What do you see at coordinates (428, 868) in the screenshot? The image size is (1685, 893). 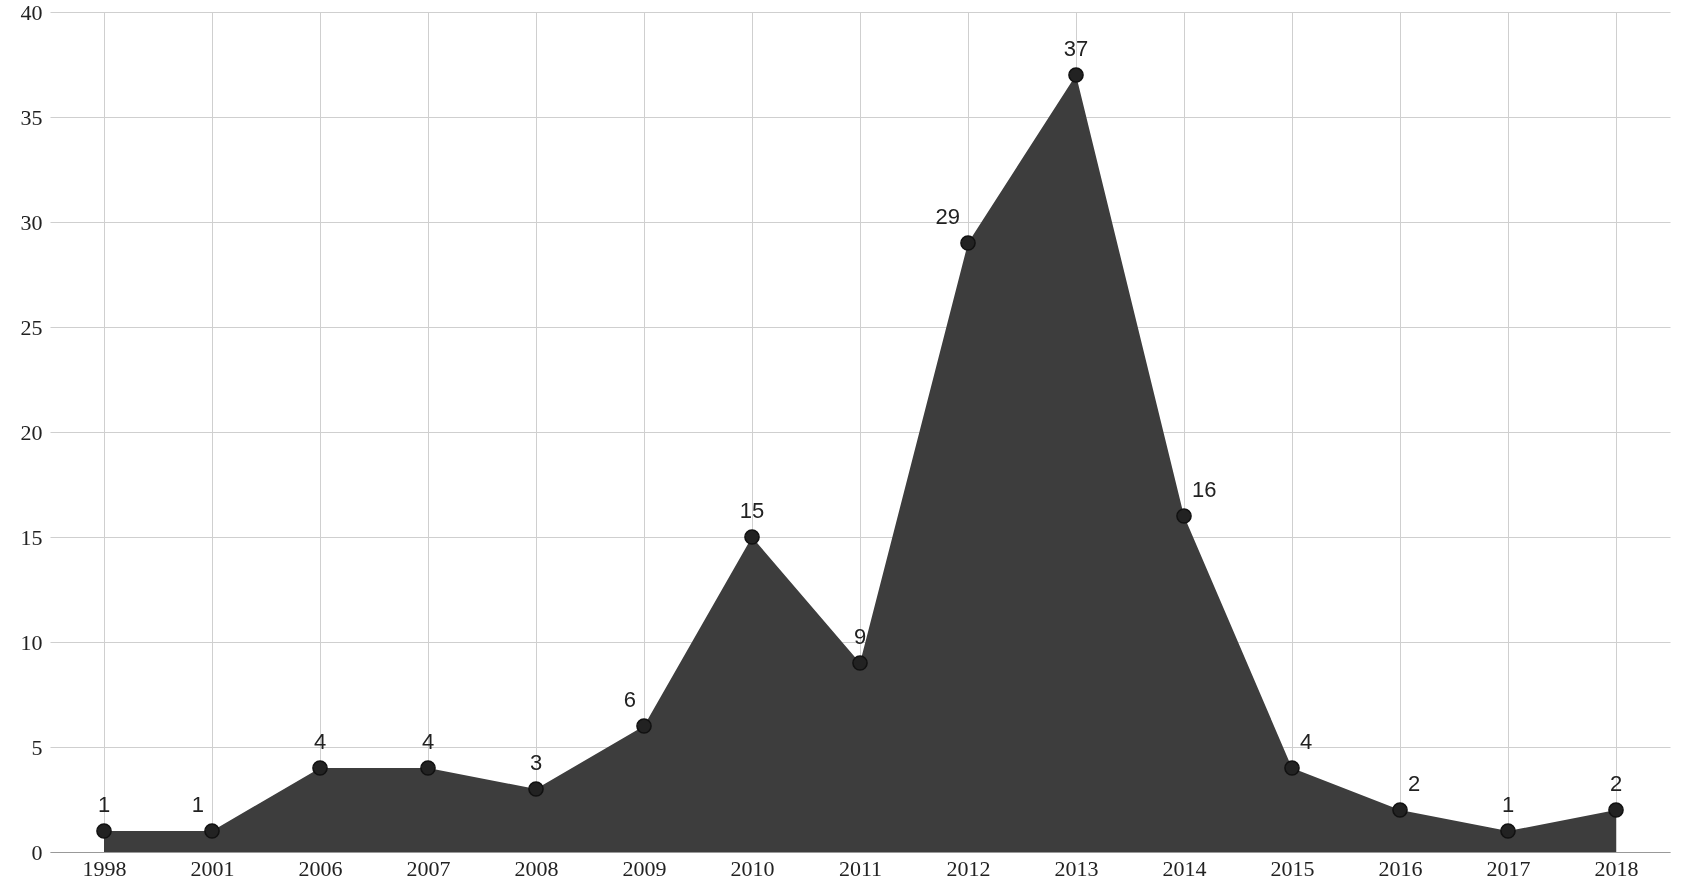 I see `x-tick-label: 2007` at bounding box center [428, 868].